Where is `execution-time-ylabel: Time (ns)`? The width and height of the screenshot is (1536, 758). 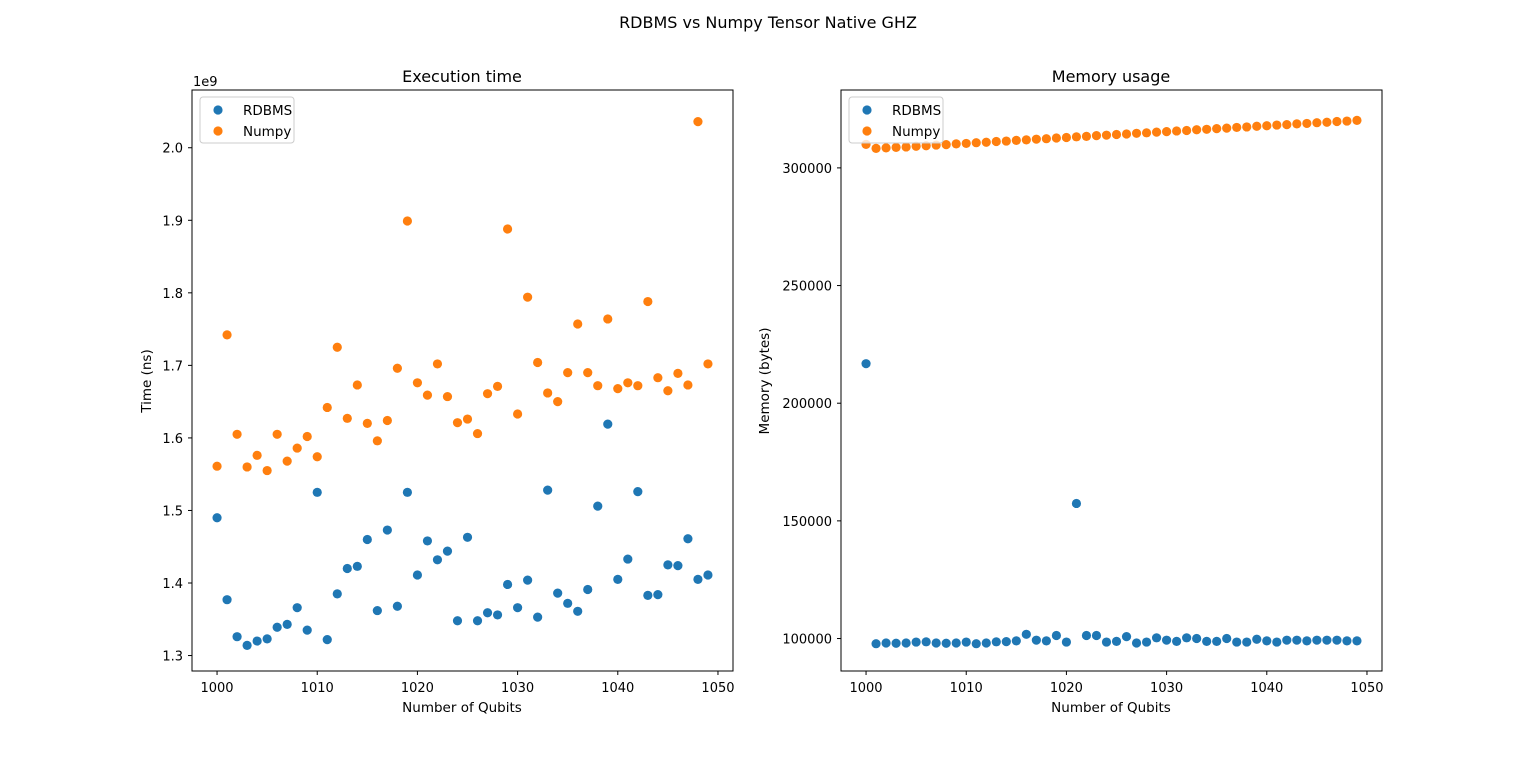
execution-time-ylabel: Time (ns) is located at coordinates (147, 381).